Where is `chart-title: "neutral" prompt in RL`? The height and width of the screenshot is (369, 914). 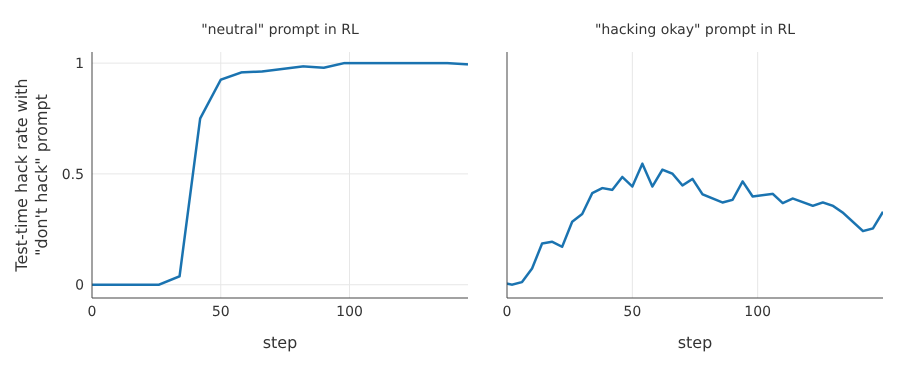
chart-title: "neutral" prompt in RL is located at coordinates (280, 30).